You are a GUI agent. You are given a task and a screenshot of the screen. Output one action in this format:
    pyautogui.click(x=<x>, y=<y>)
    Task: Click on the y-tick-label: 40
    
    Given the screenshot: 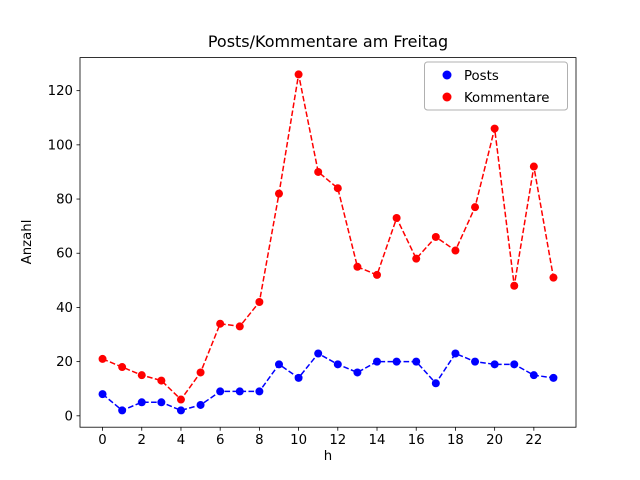 What is the action you would take?
    pyautogui.click(x=64, y=308)
    